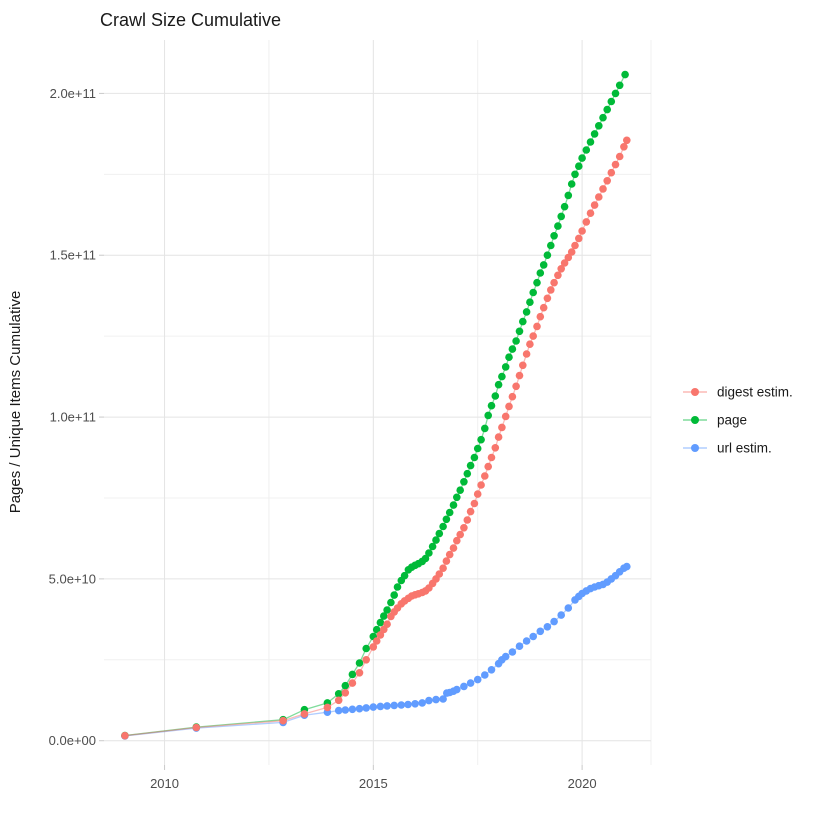 This screenshot has height=832, width=826. Describe the element at coordinates (376, 651) in the screenshot. I see `series-line` at that location.